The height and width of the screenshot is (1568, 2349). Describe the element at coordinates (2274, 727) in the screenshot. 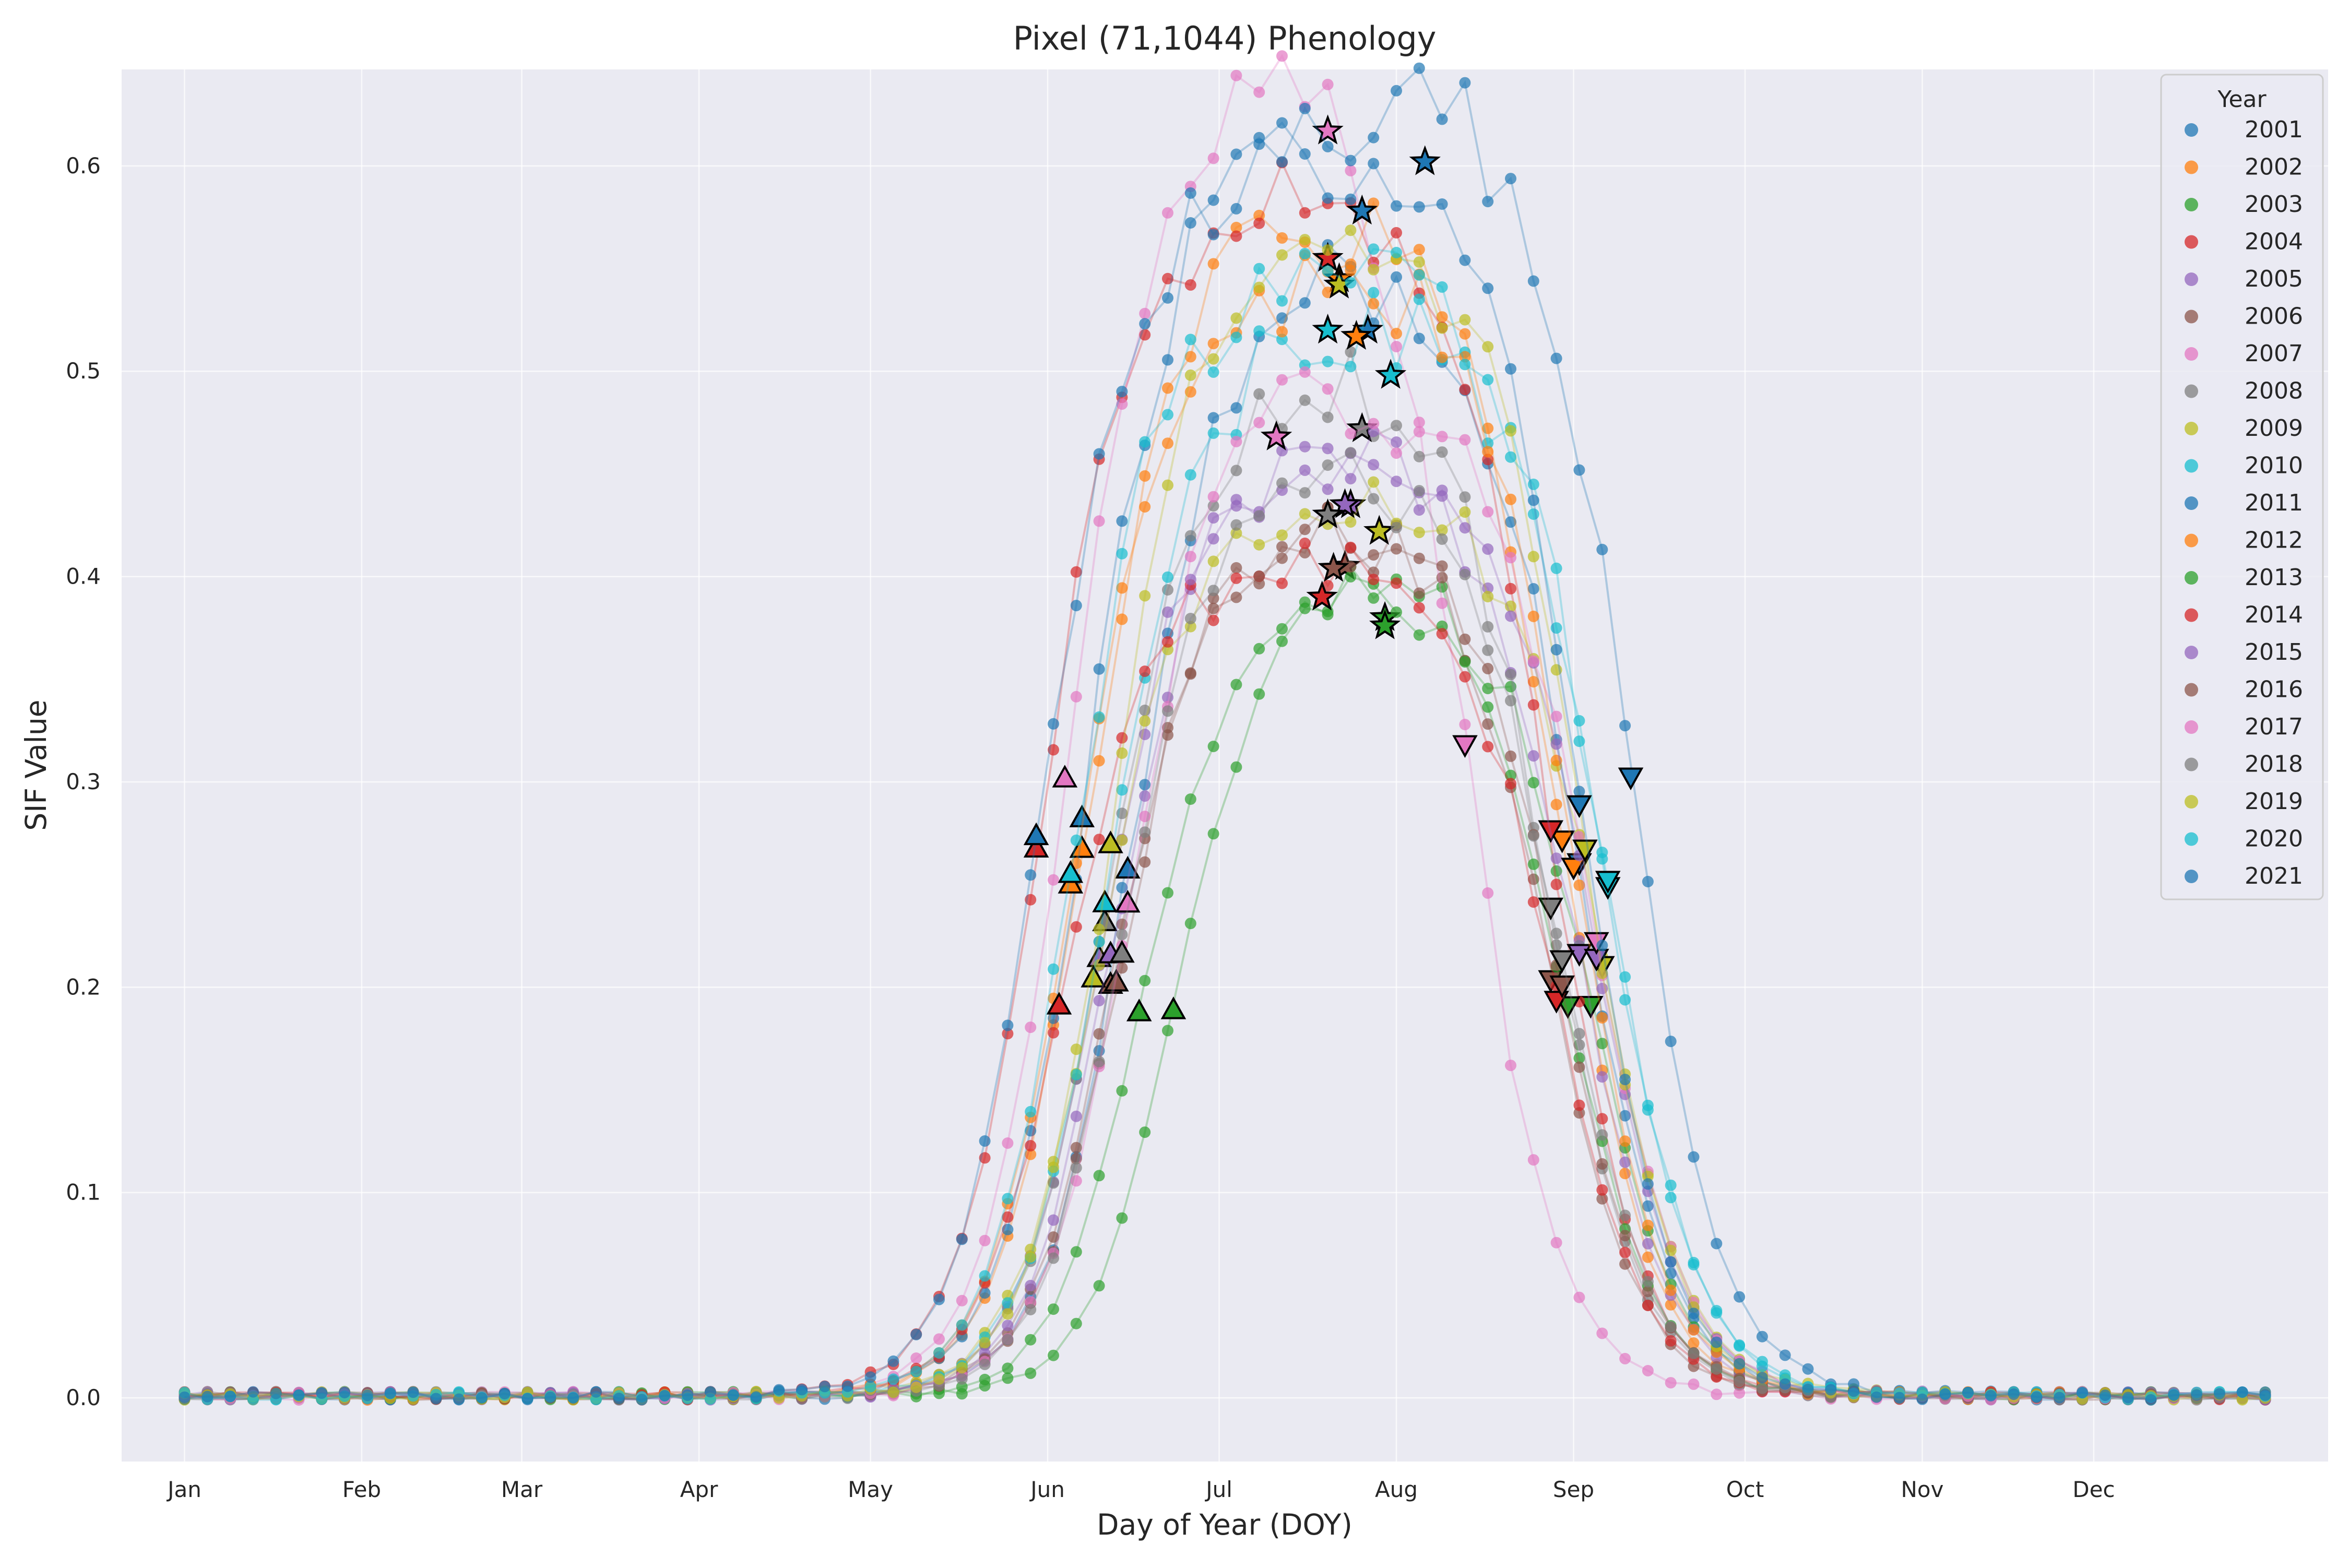

I see `legend-entry-label: 2017` at that location.